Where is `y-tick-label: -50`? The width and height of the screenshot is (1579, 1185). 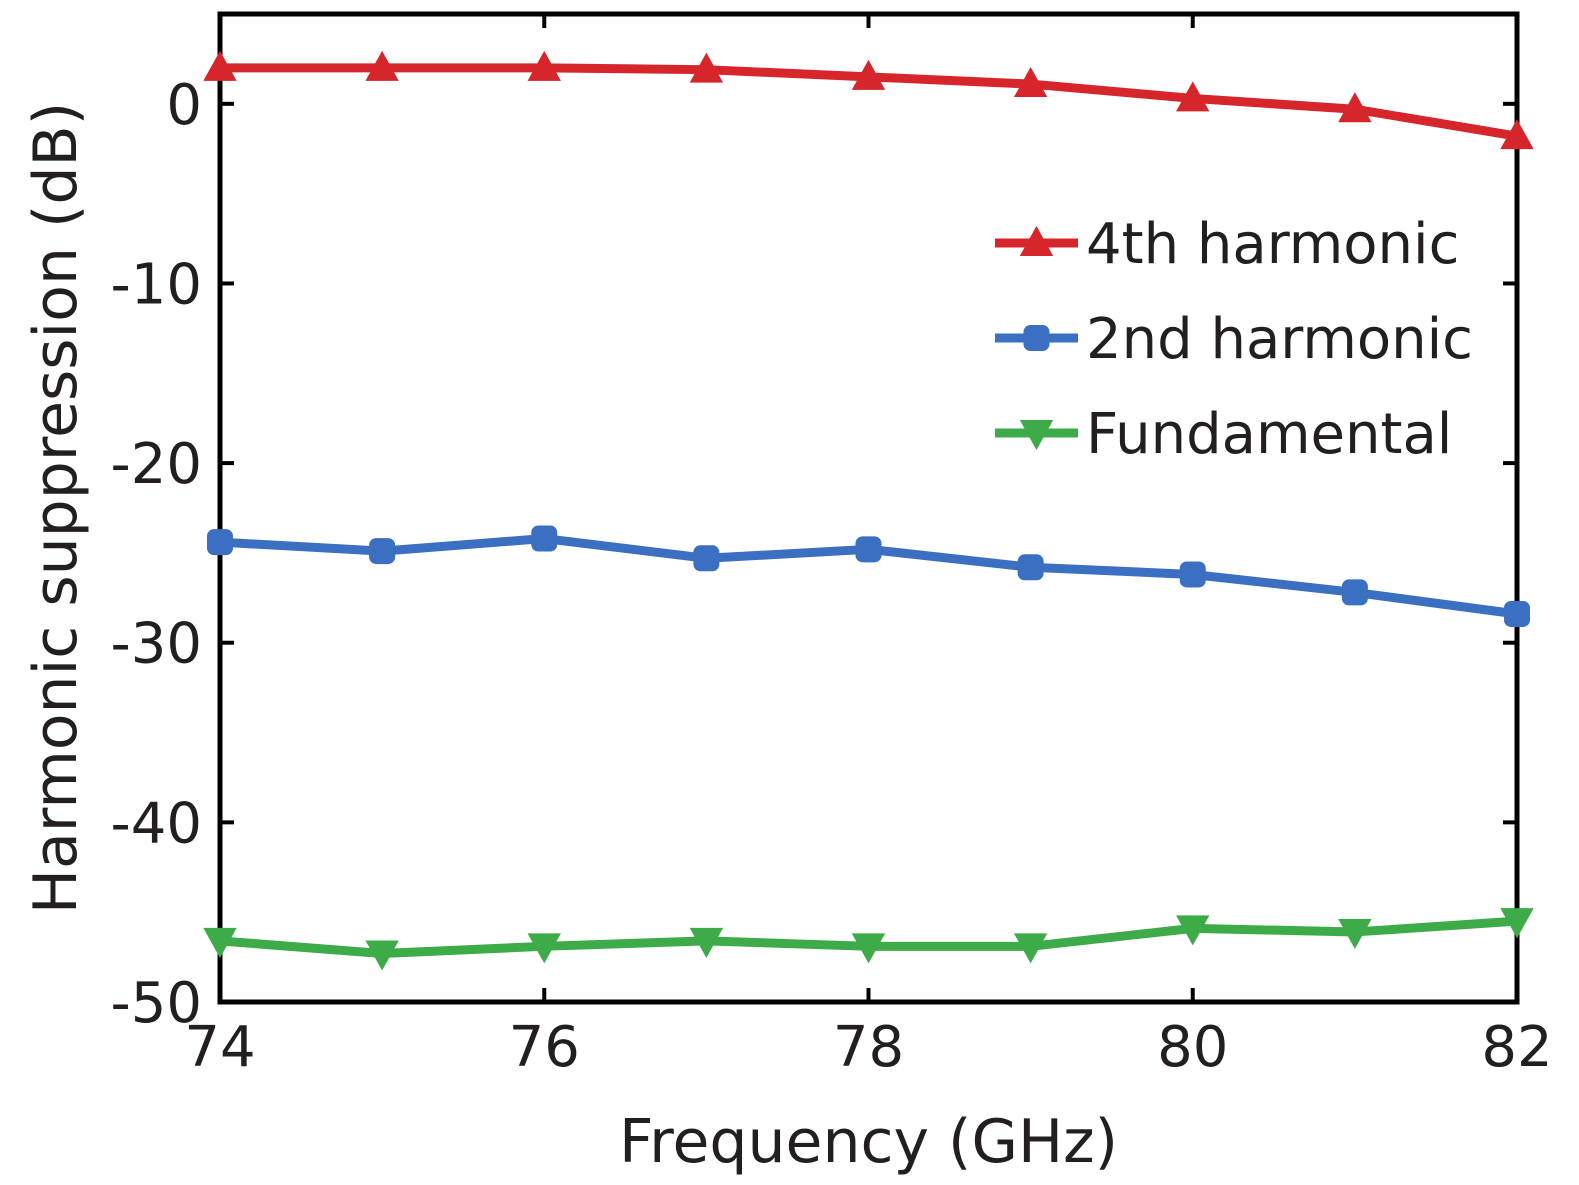 y-tick-label: -50 is located at coordinates (156, 1003).